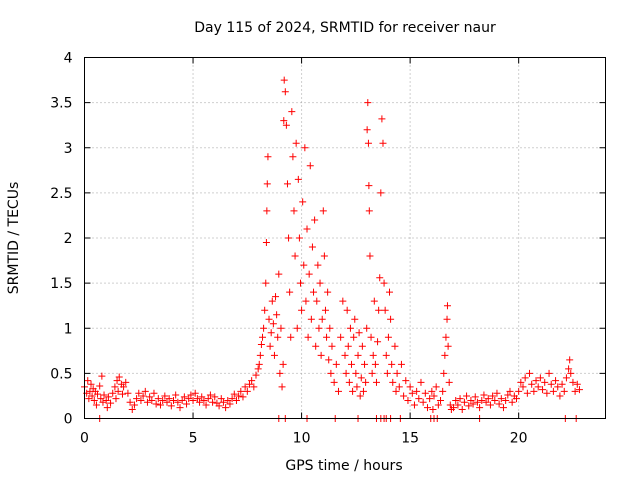  I want to click on y-tick-label: 3.5, so click(61, 104).